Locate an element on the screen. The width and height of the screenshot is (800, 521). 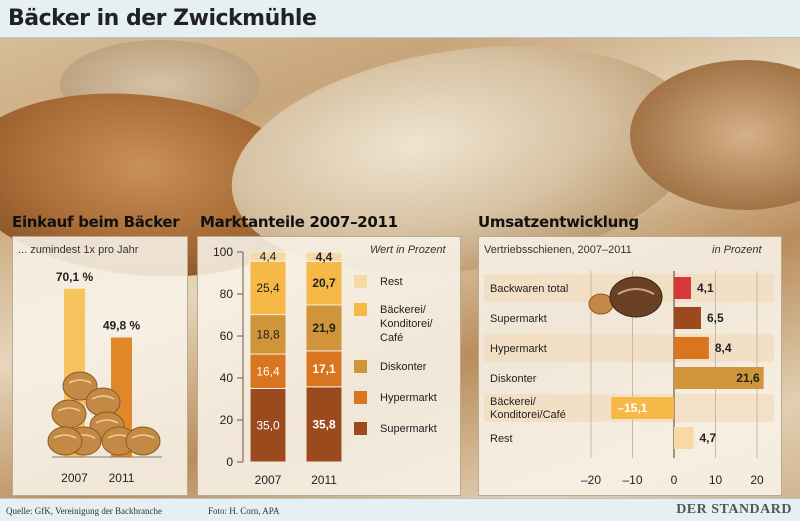
marktanteile-segment-label: 35,0 is located at coordinates (268, 425).